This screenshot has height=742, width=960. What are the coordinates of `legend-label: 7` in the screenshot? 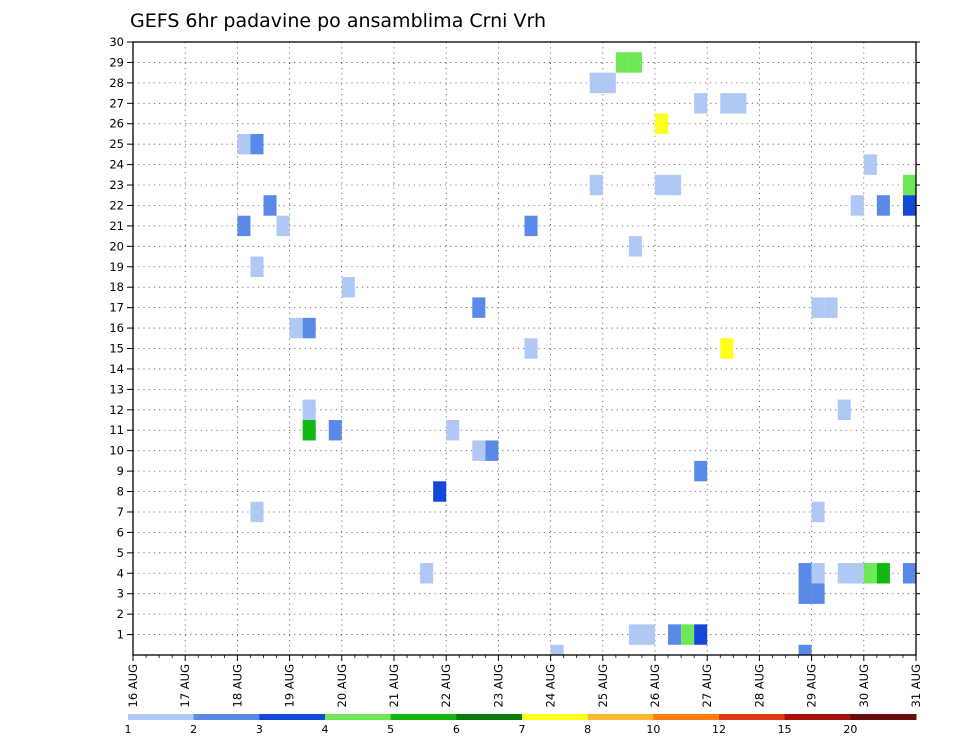 It's located at (522, 729).